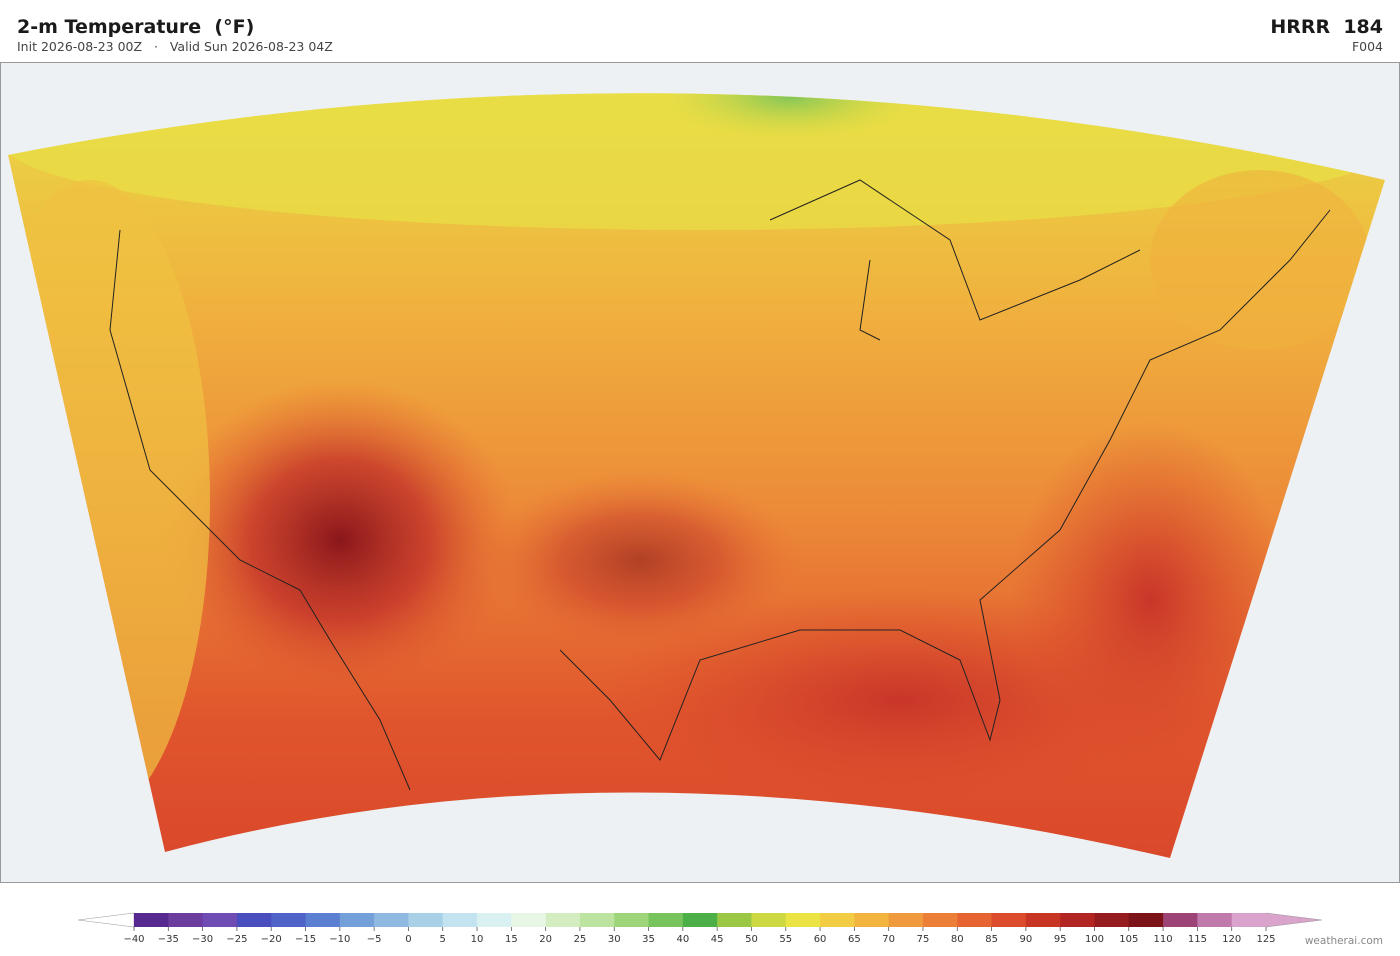  I want to click on forecast-hour: F004, so click(1367, 46).